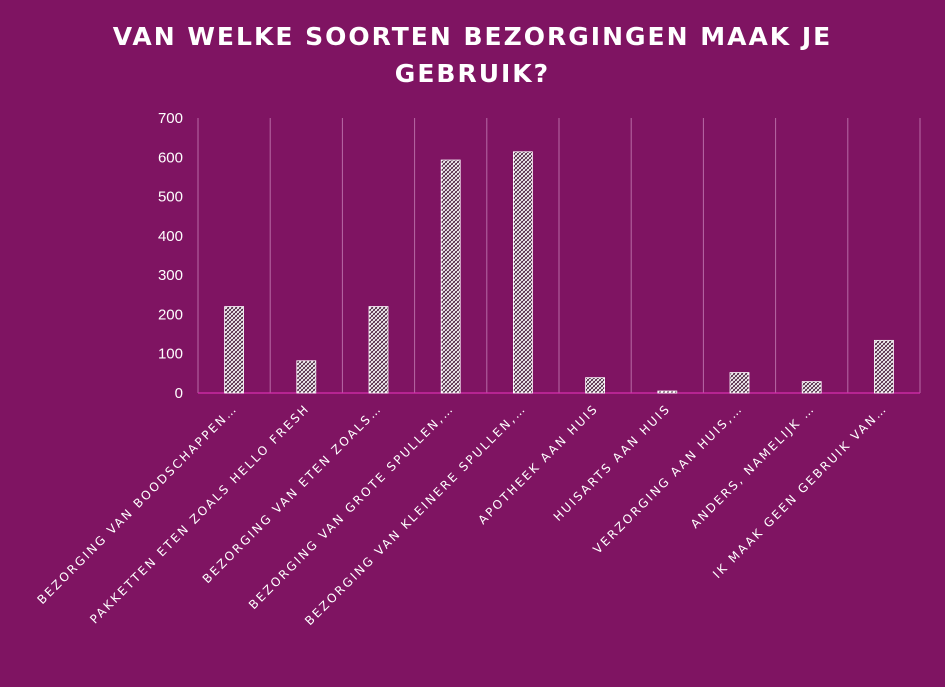 The height and width of the screenshot is (687, 945). Describe the element at coordinates (170, 354) in the screenshot. I see `y-tick-label: 100` at that location.